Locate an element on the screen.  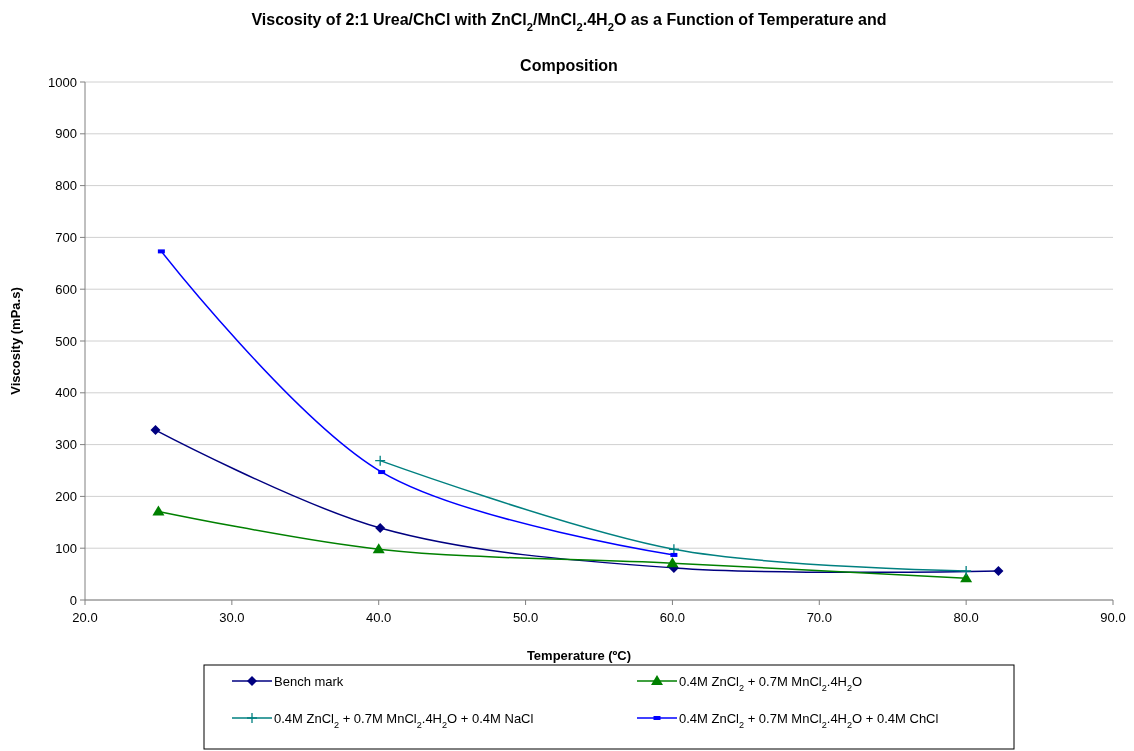
y-tick-label: 200 is located at coordinates (66, 496).